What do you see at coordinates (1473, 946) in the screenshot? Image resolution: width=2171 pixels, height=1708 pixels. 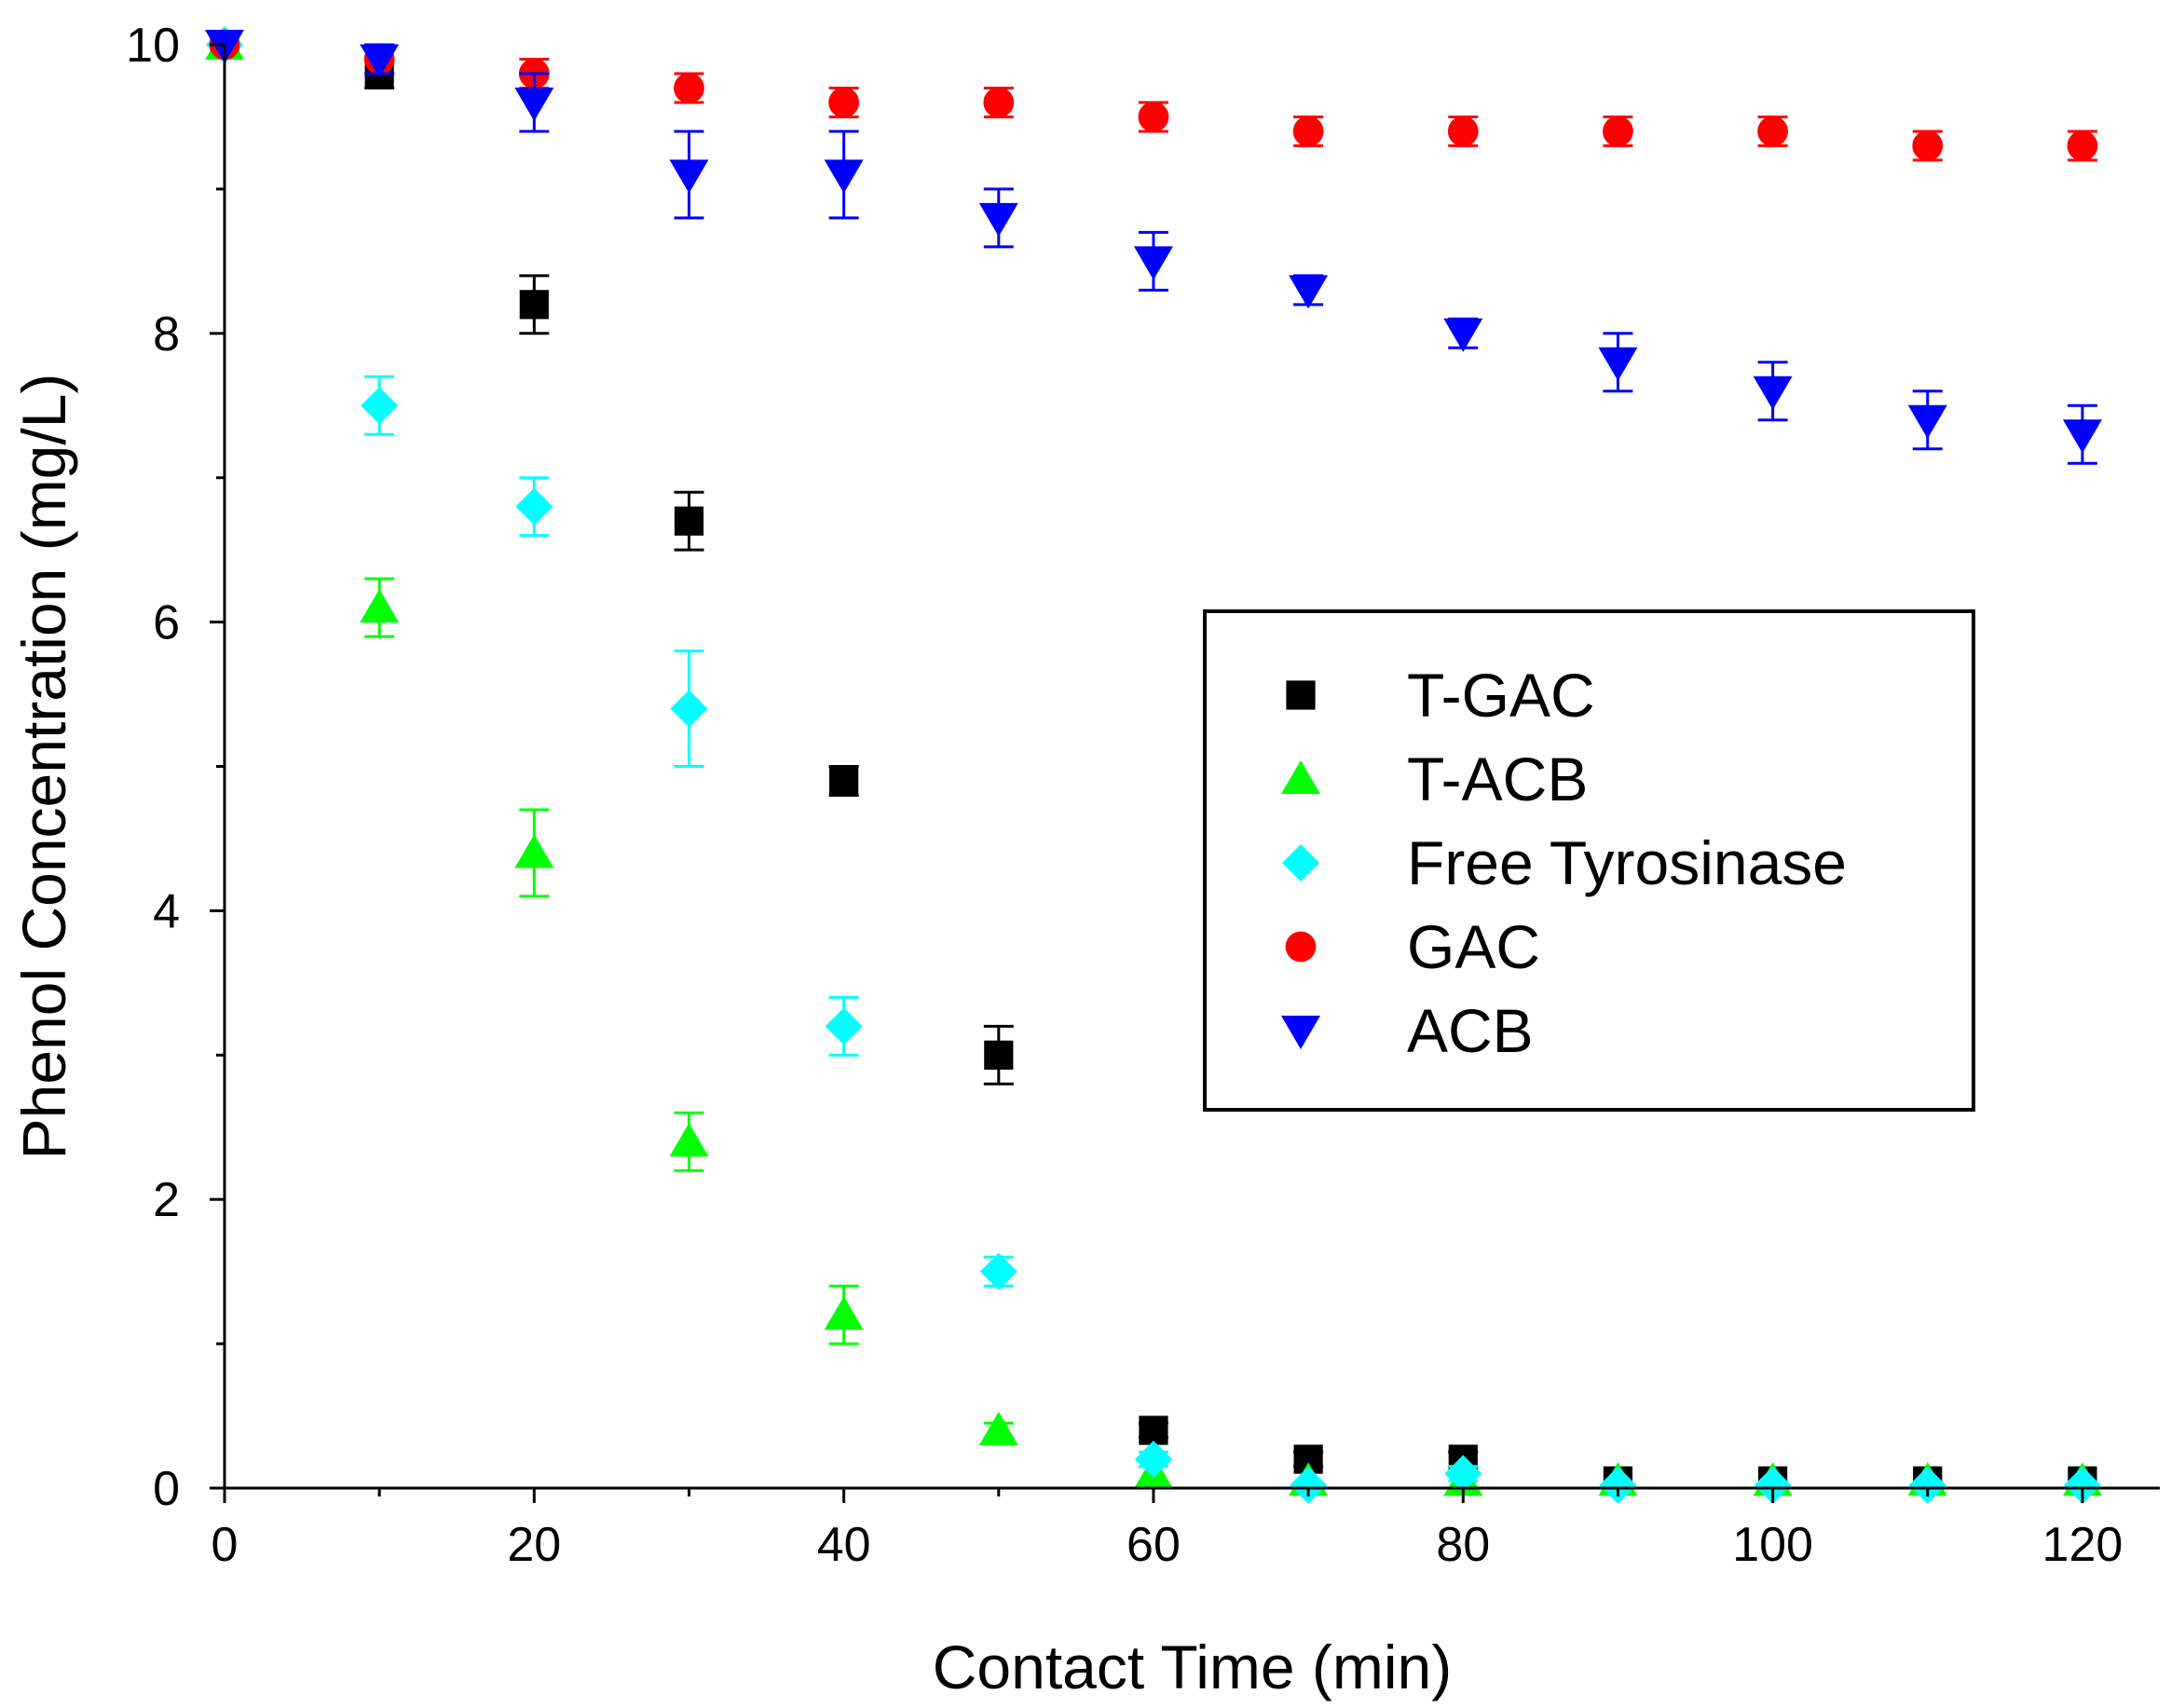 I see `legend-label-gac: GAC` at bounding box center [1473, 946].